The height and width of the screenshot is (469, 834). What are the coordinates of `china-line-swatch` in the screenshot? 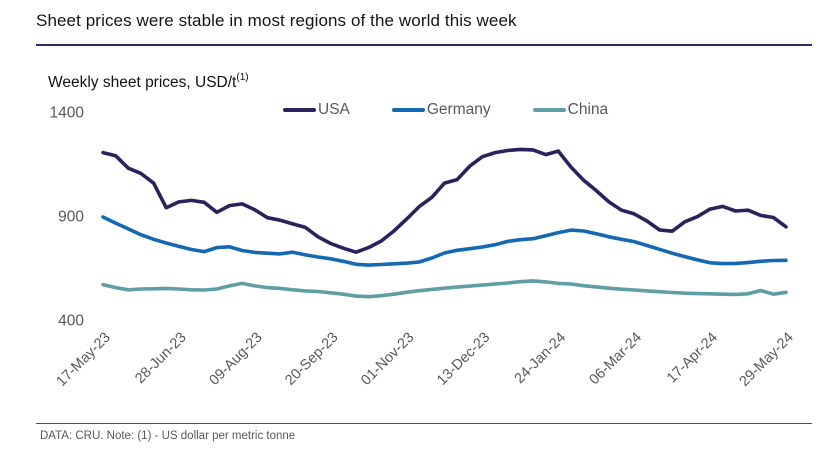 It's located at (549, 110).